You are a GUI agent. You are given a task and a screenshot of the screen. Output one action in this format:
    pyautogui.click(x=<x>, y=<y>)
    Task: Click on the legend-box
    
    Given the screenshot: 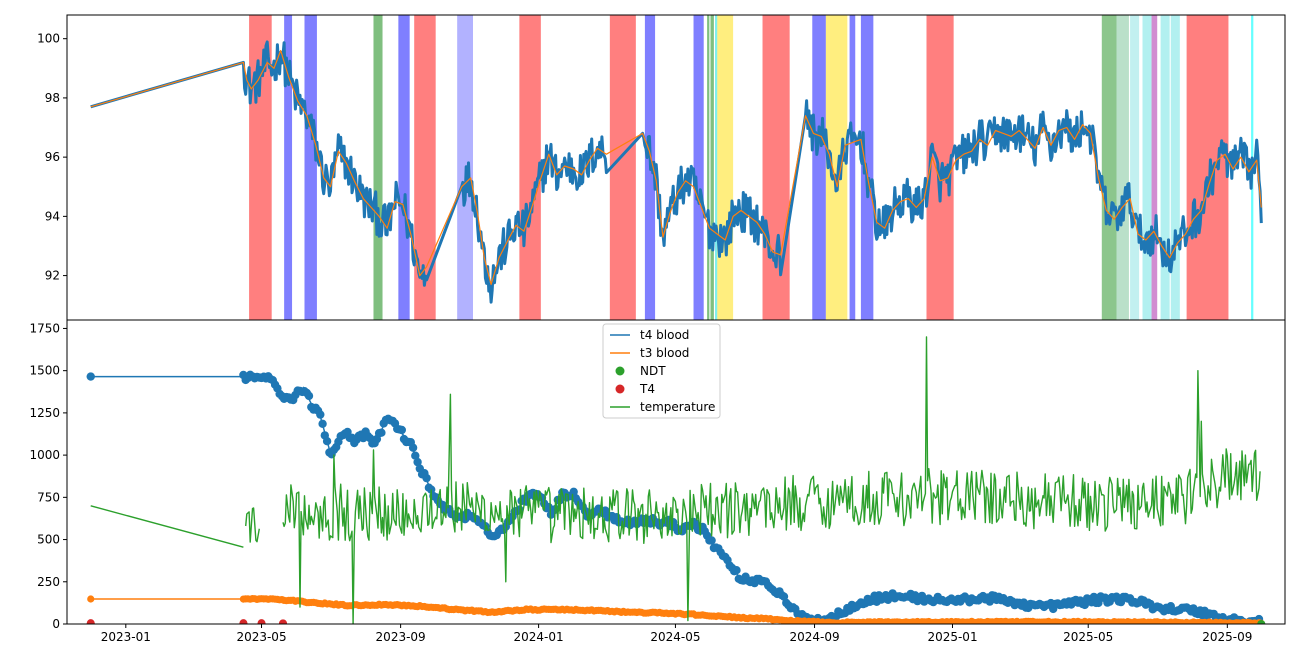 What is the action you would take?
    pyautogui.click(x=661, y=371)
    